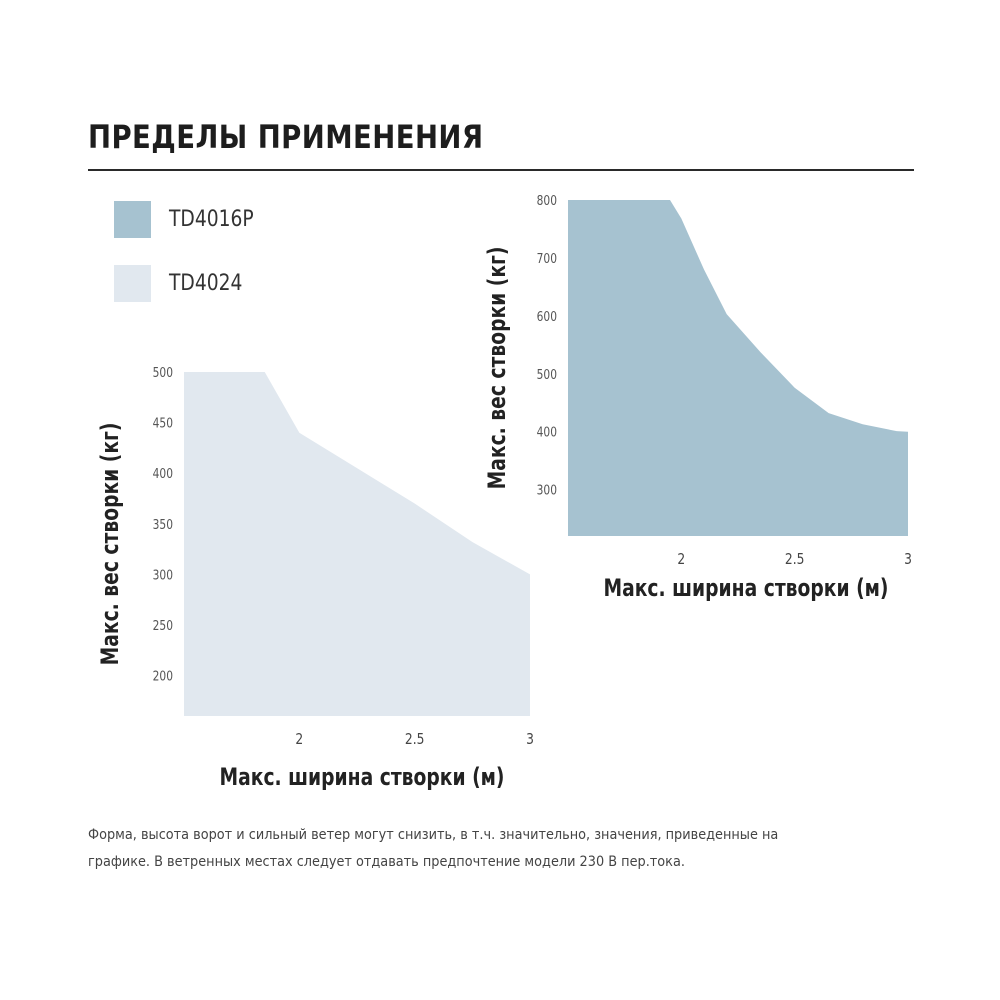 This screenshot has width=1000, height=1000. I want to click on area-series-td4016p, so click(738, 368).